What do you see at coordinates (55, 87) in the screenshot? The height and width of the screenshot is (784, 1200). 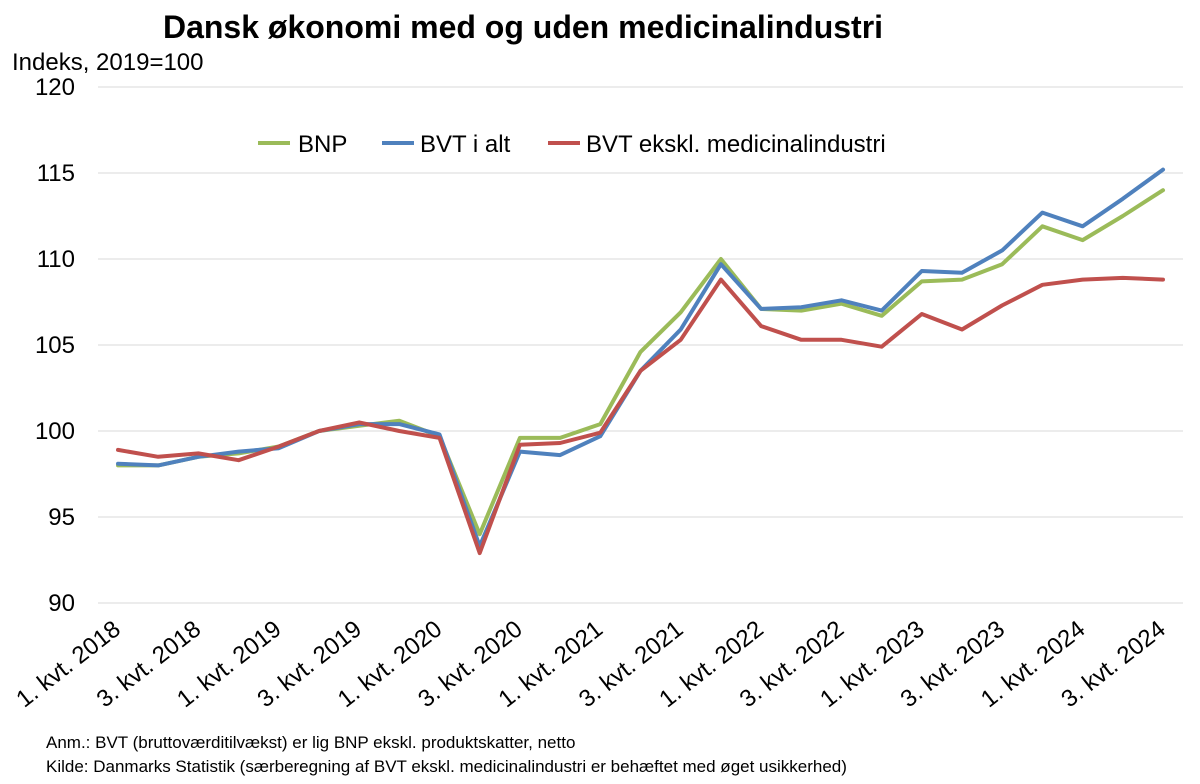 I see `y-tick-label-120: 120` at bounding box center [55, 87].